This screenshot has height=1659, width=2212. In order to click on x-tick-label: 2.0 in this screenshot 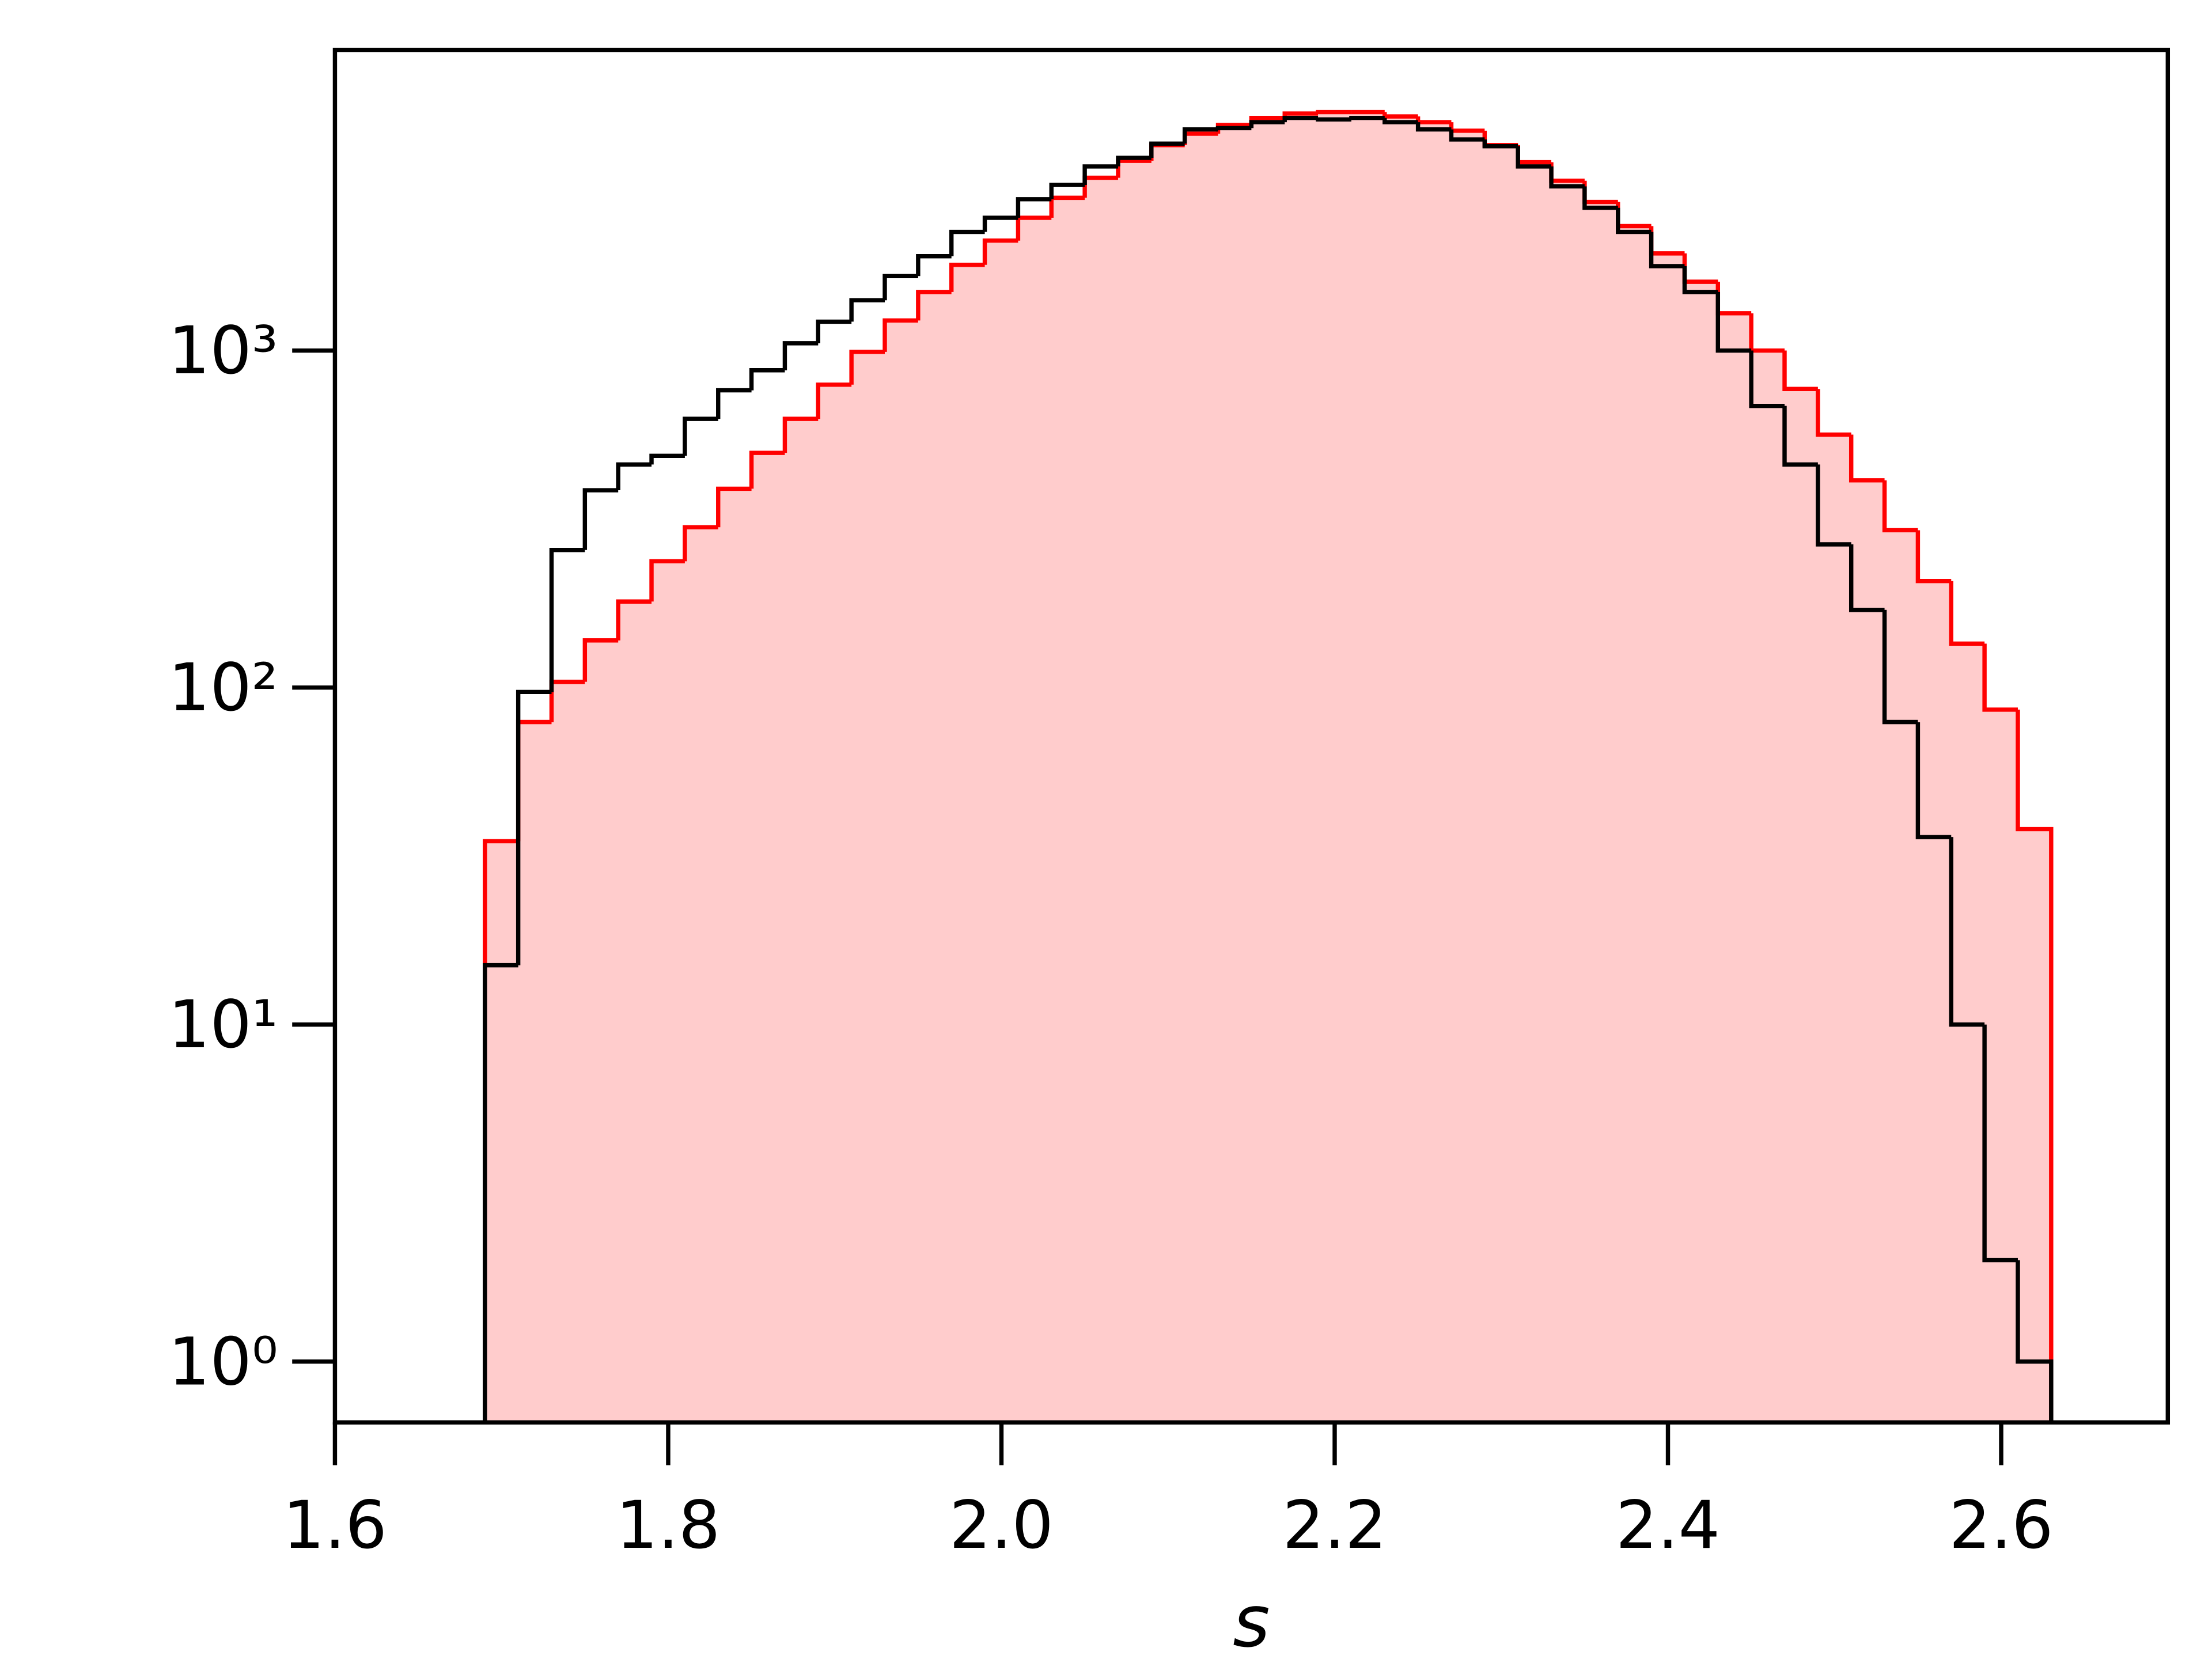, I will do `click(1001, 1525)`.